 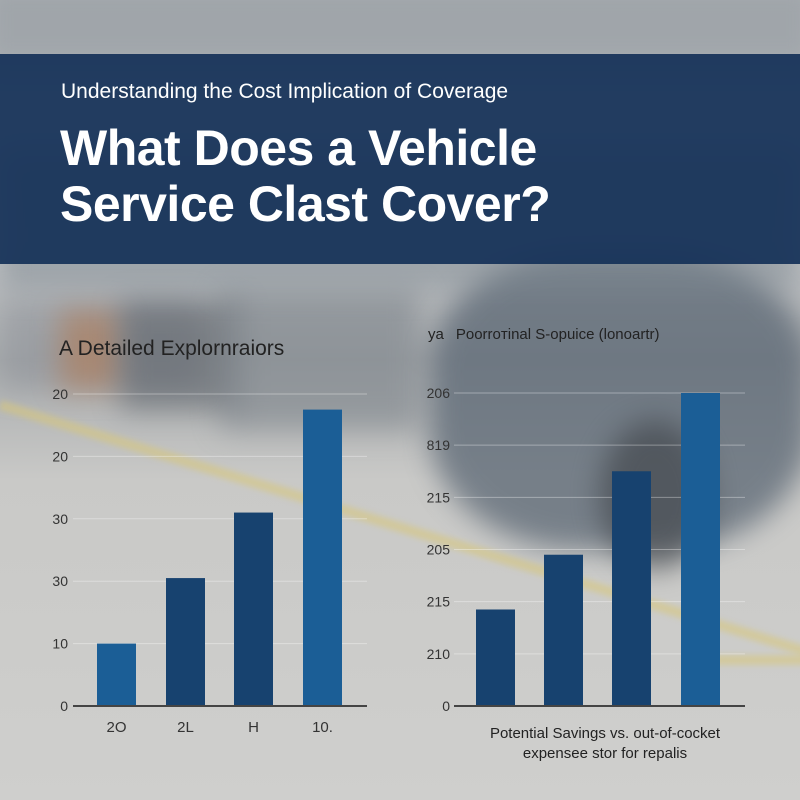 What do you see at coordinates (439, 654) in the screenshot?
I see `y-tick-label: 210` at bounding box center [439, 654].